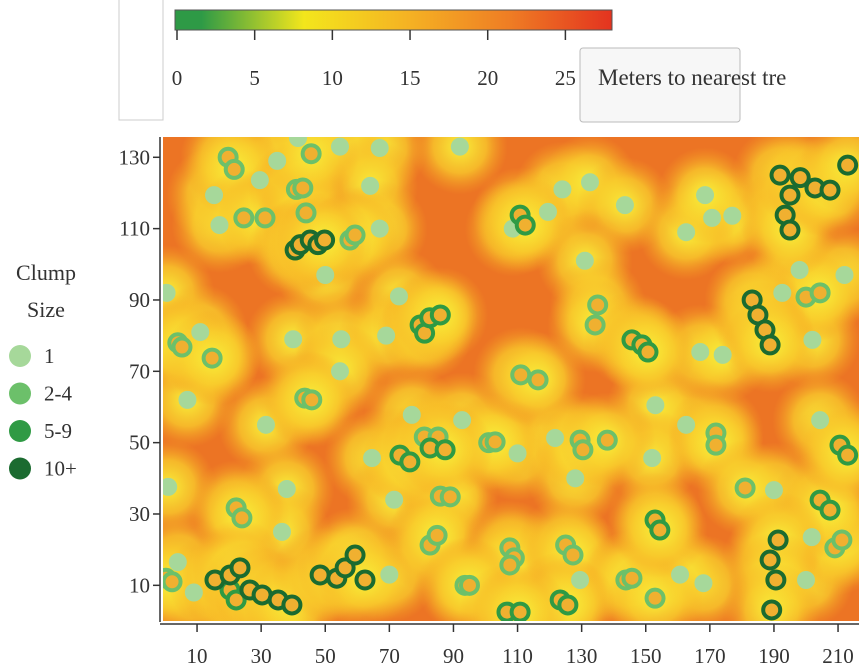  Describe the element at coordinates (139, 300) in the screenshot. I see `y-tick-label: 90` at that location.